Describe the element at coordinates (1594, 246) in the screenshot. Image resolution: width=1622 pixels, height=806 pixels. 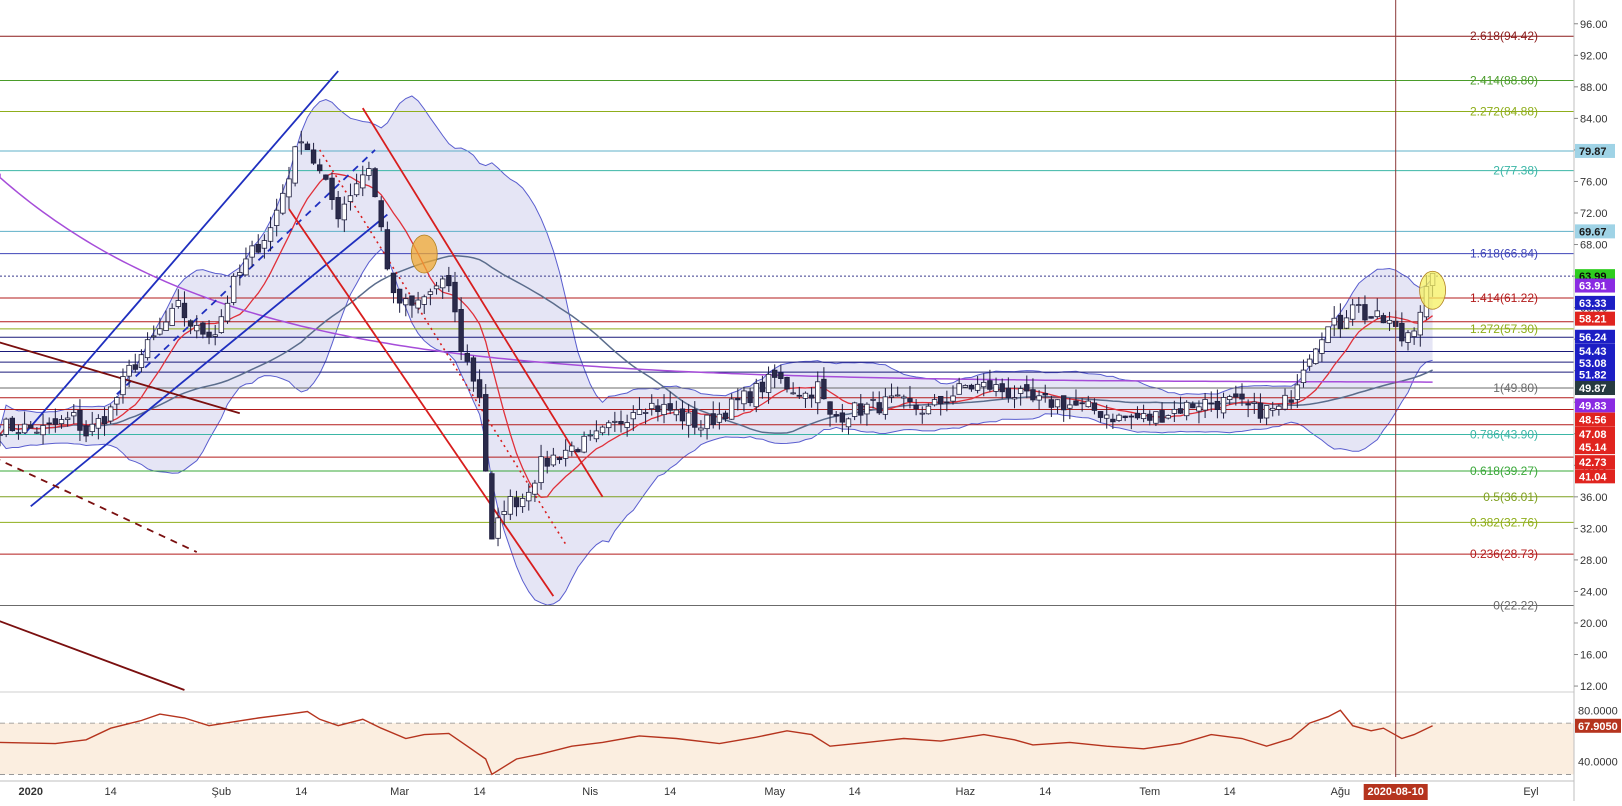
I see `price-tick-label: 68.00` at that location.